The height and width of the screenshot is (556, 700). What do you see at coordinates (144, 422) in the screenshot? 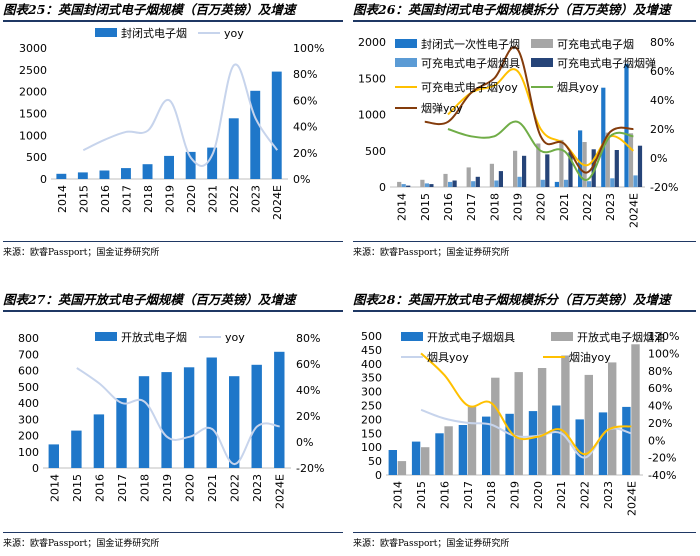
I see `bar-开放式电子烟-2018` at bounding box center [144, 422].